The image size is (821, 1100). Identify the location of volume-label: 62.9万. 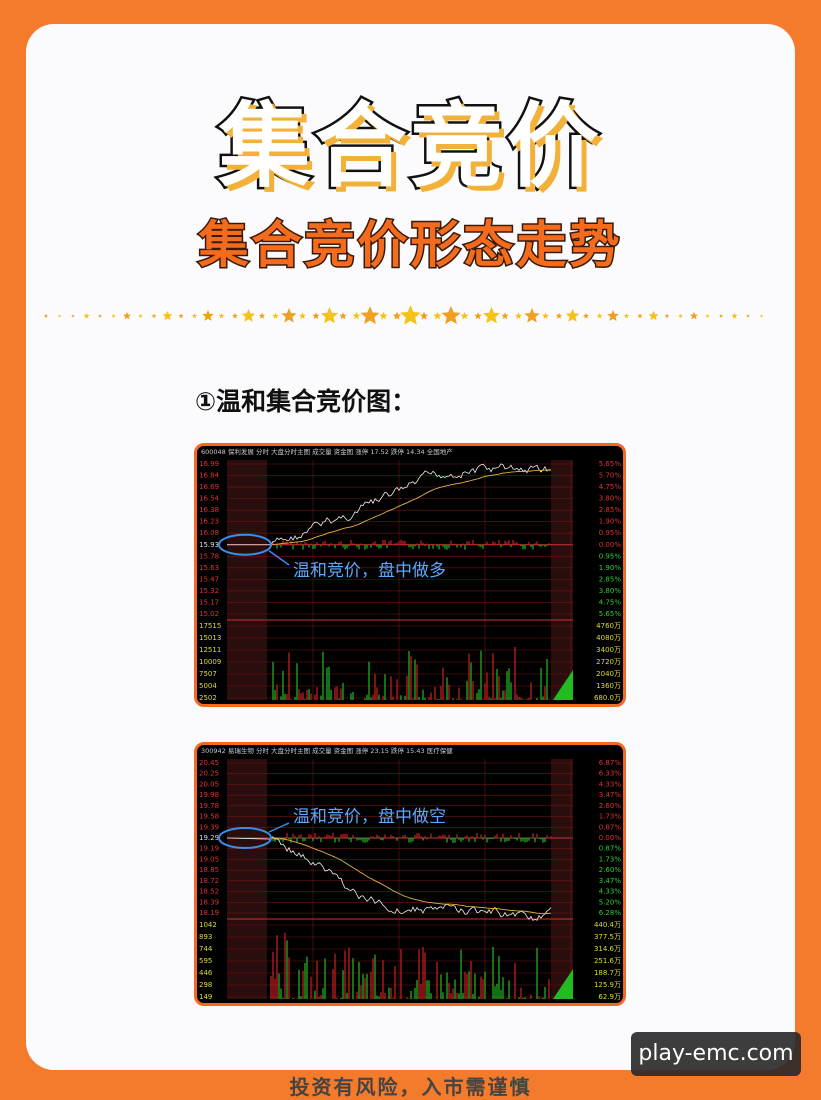
(609, 997).